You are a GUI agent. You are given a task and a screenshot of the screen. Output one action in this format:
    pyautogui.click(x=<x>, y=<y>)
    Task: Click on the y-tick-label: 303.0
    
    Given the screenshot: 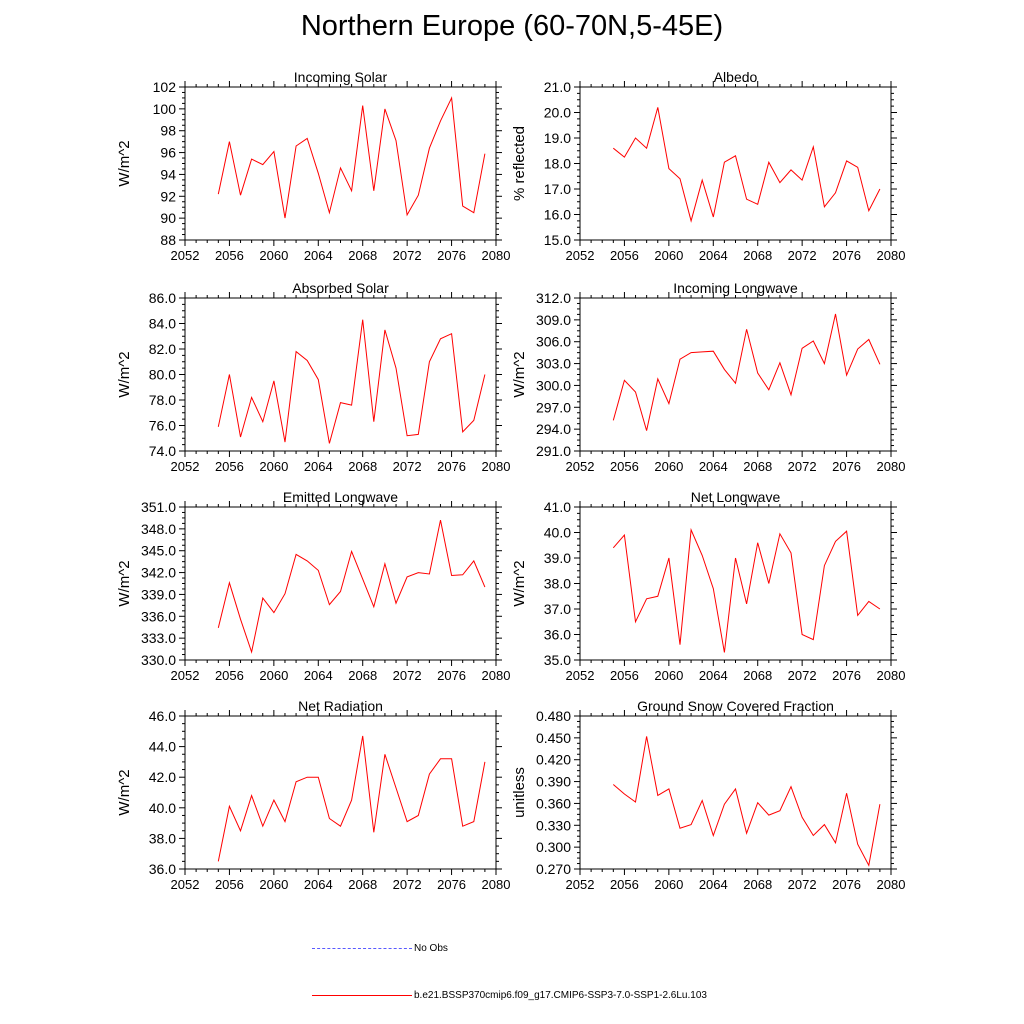 What is the action you would take?
    pyautogui.click(x=553, y=364)
    